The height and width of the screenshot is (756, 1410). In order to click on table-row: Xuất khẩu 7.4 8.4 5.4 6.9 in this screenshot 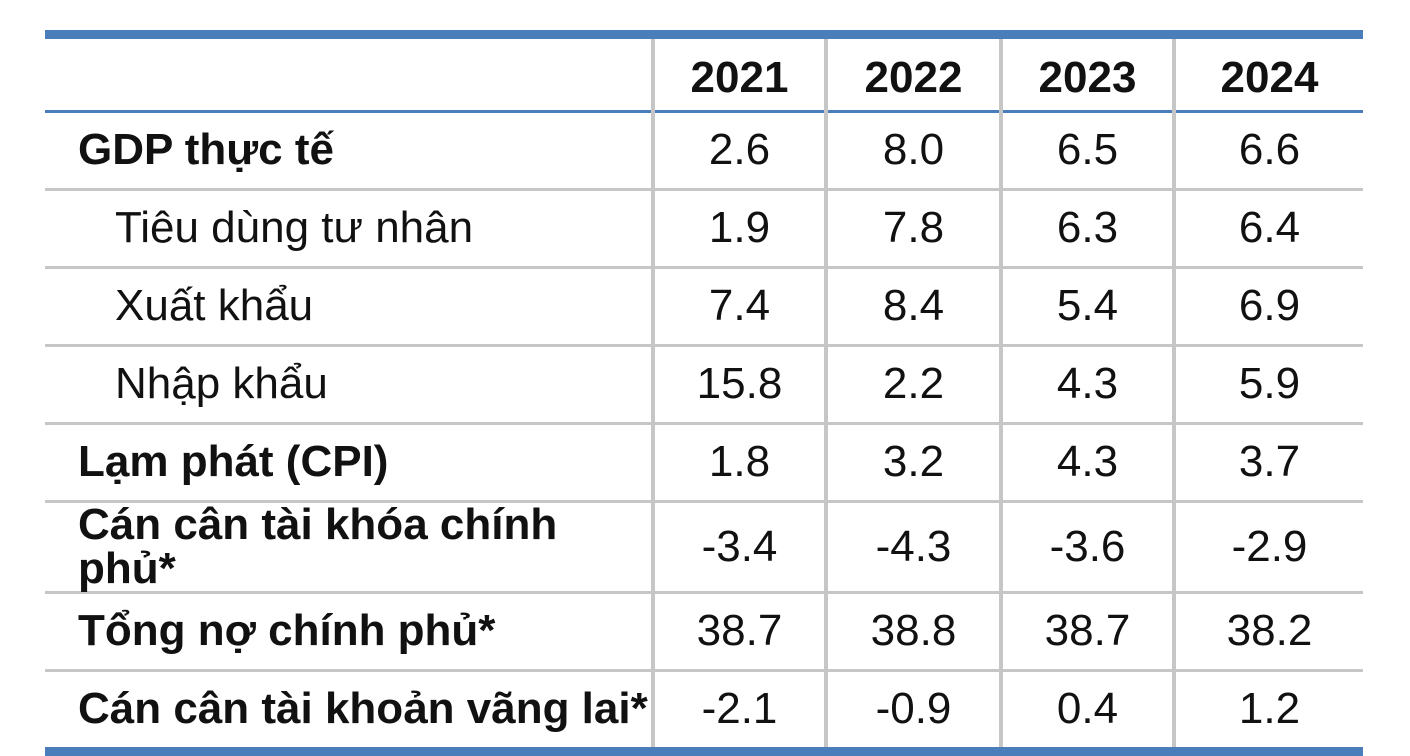, I will do `click(704, 306)`.